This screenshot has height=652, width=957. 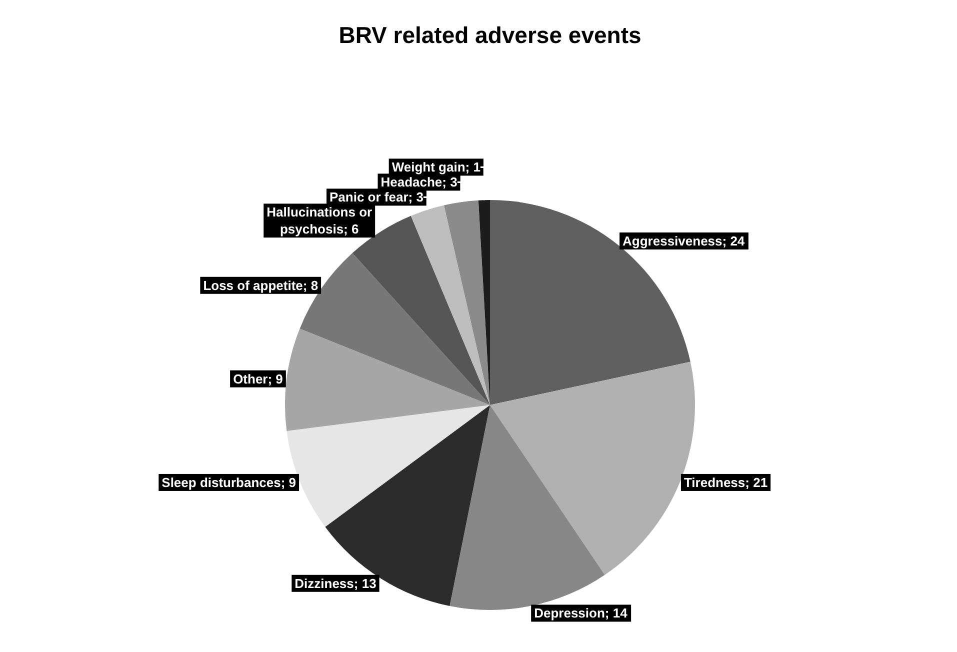 What do you see at coordinates (335, 583) in the screenshot?
I see `slice-label: Dizziness; 13` at bounding box center [335, 583].